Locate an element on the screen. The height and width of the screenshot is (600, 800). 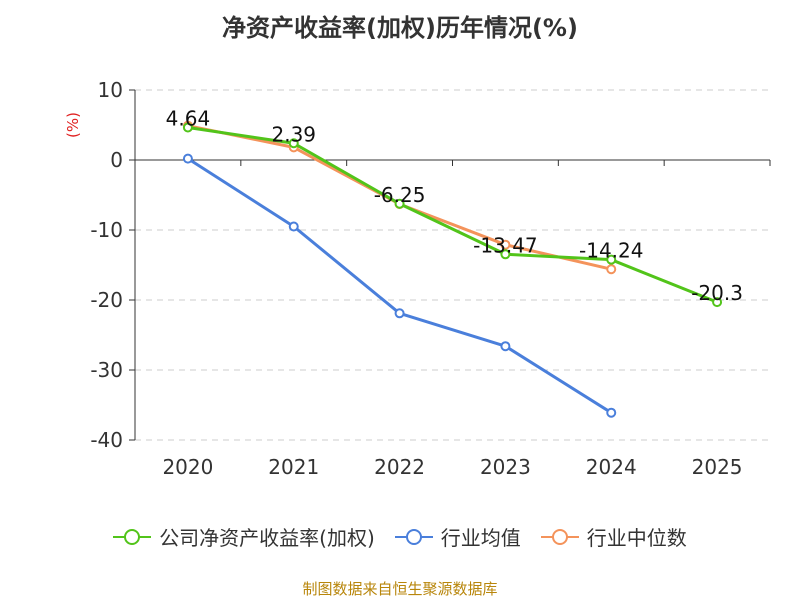
x-tick-label: 2025 is located at coordinates (717, 467).